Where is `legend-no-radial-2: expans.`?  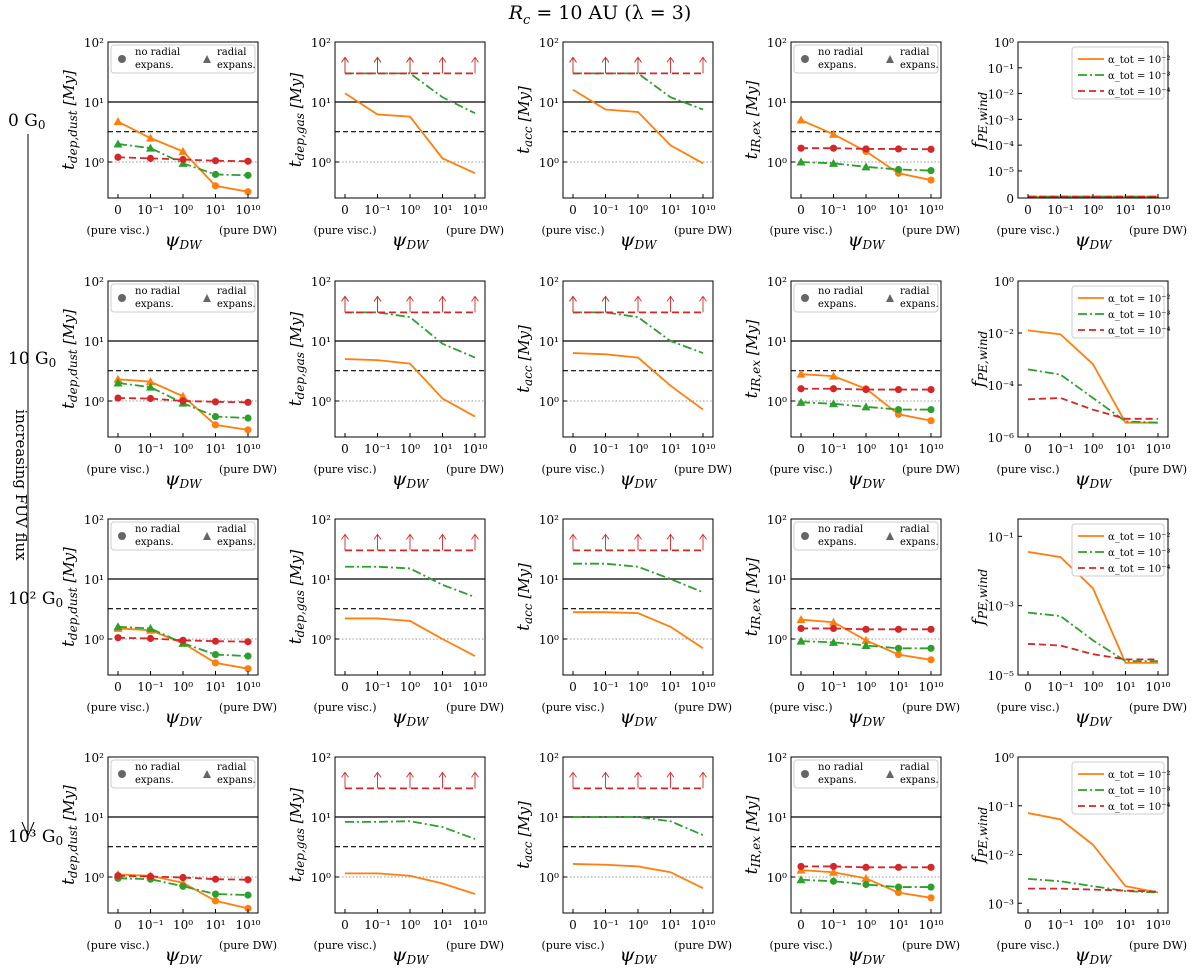
legend-no-radial-2: expans. is located at coordinates (837, 542).